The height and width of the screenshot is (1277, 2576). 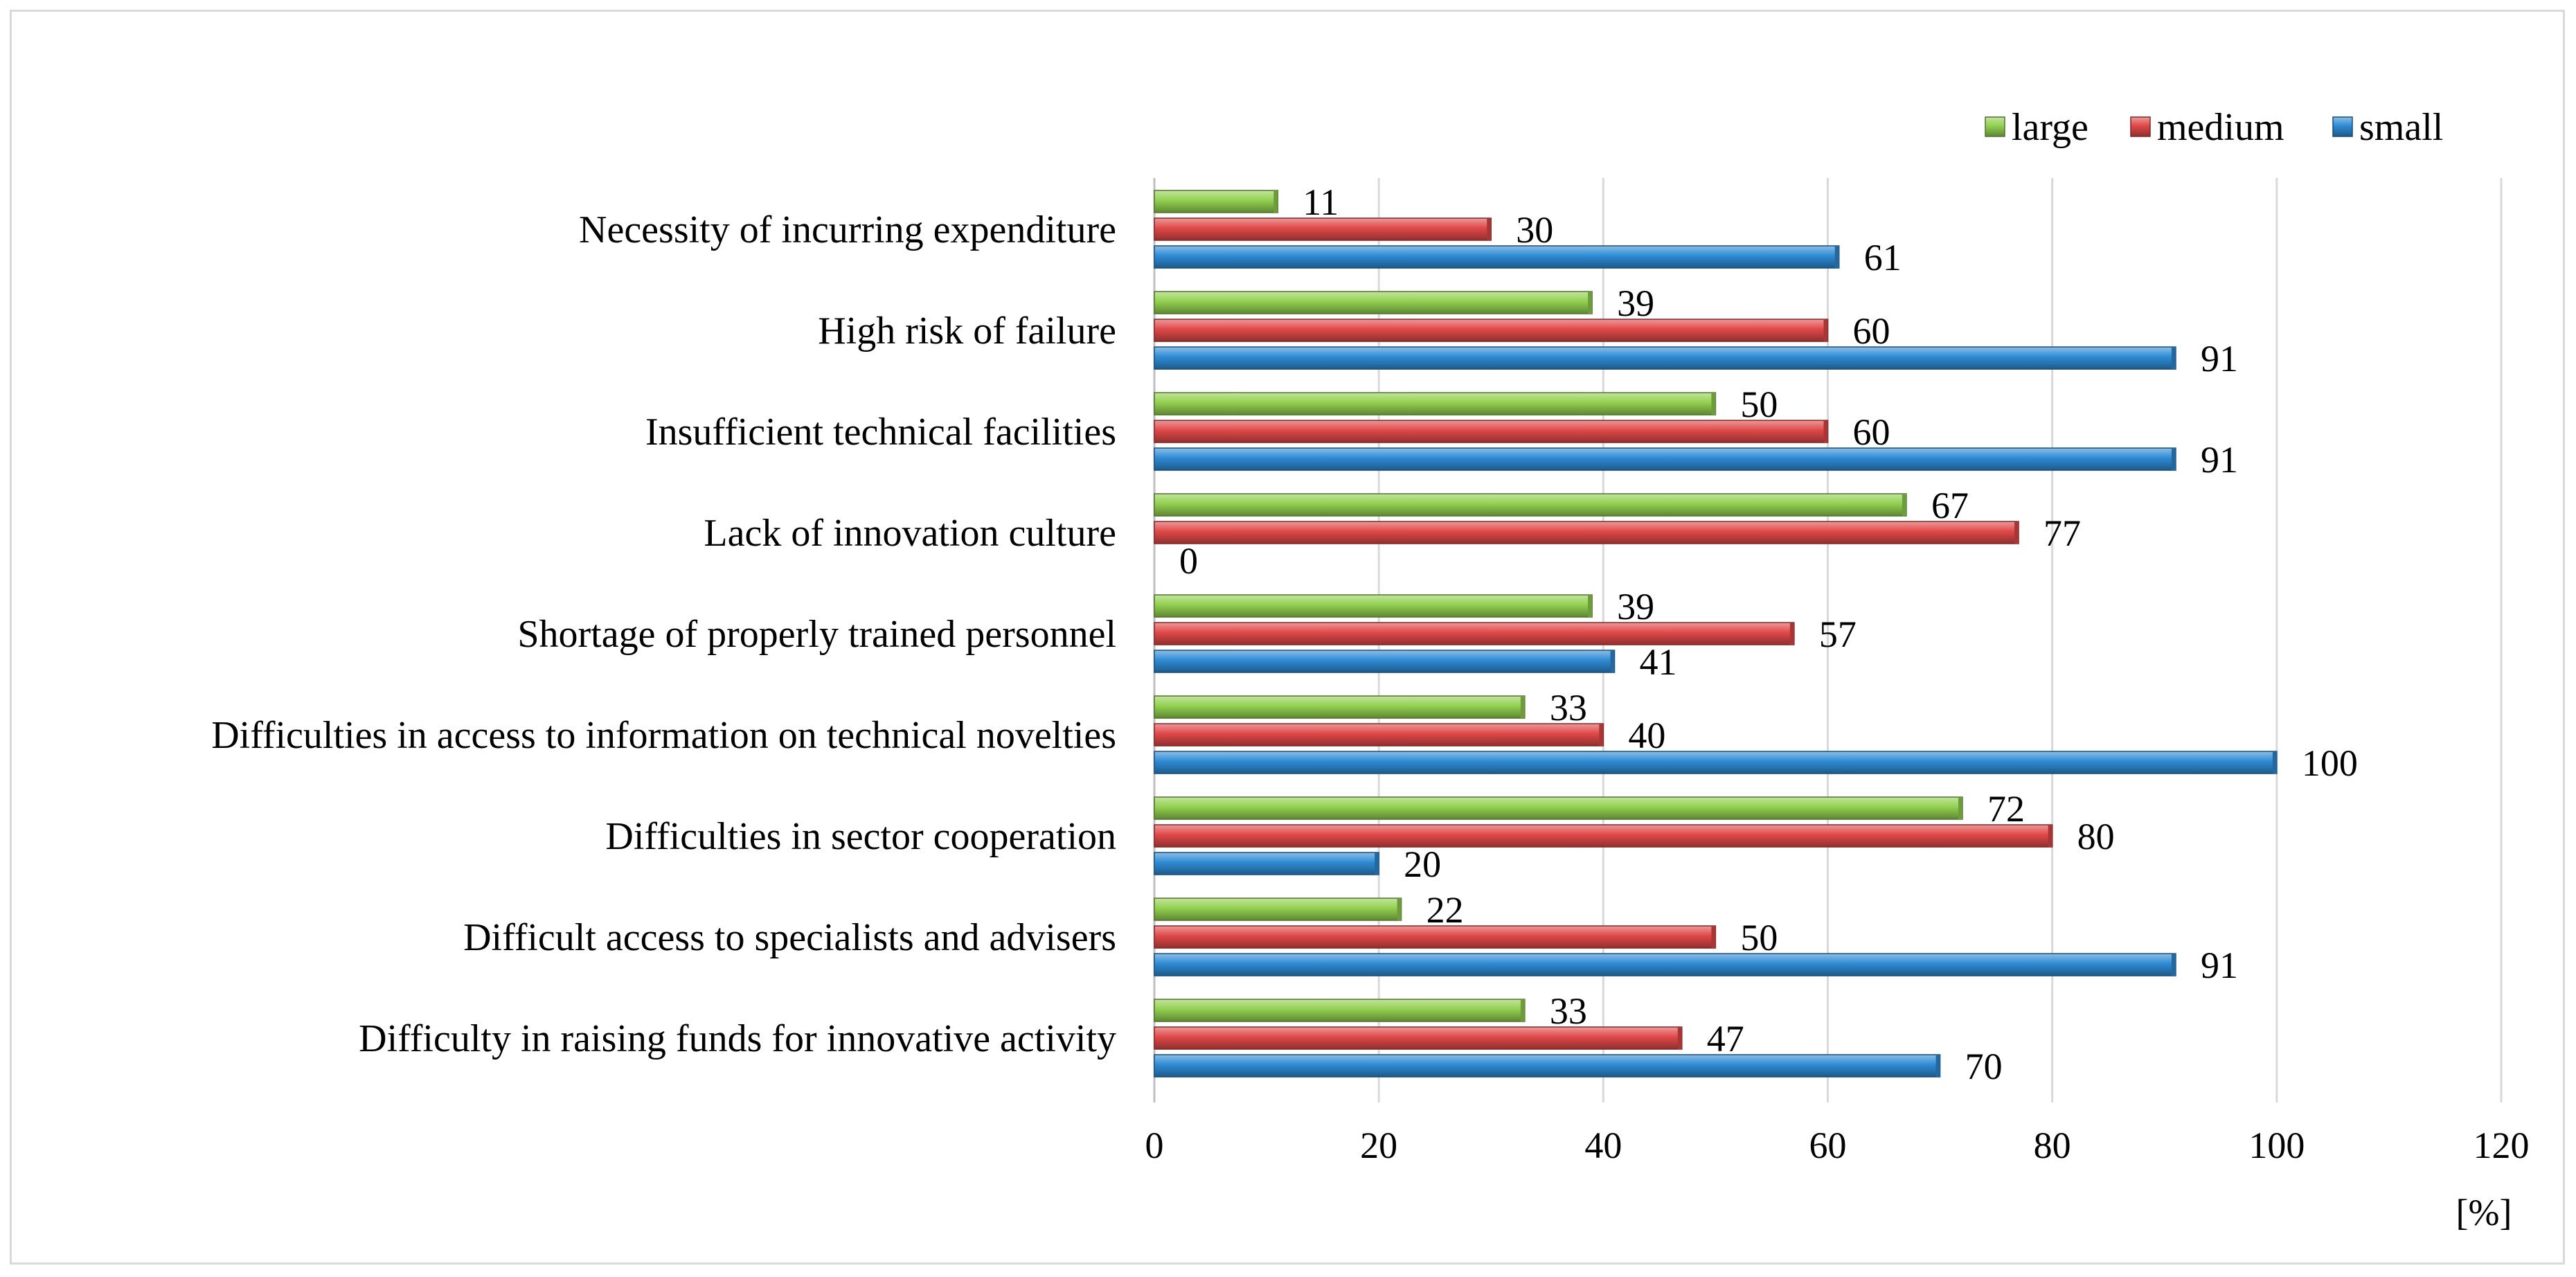 I want to click on category-label: Lack of innovation culture, so click(x=910, y=533).